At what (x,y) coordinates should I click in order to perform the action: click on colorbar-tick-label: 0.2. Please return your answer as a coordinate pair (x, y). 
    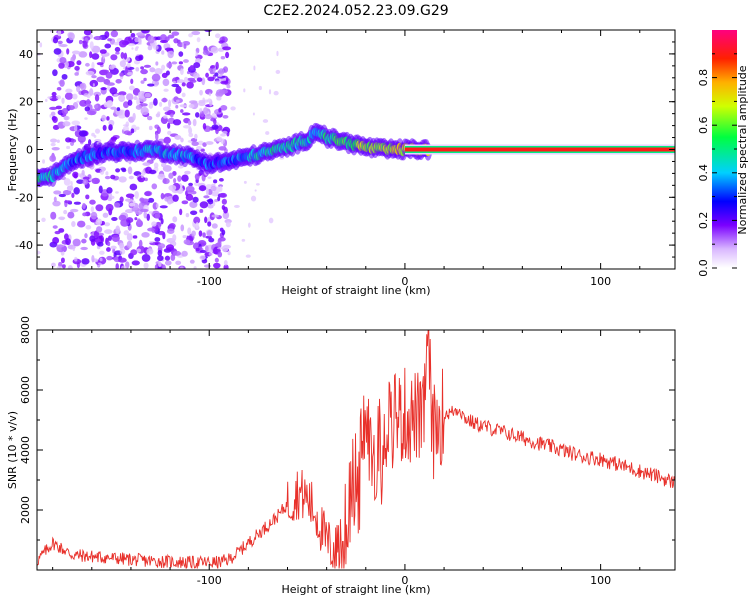
    Looking at the image, I should click on (703, 221).